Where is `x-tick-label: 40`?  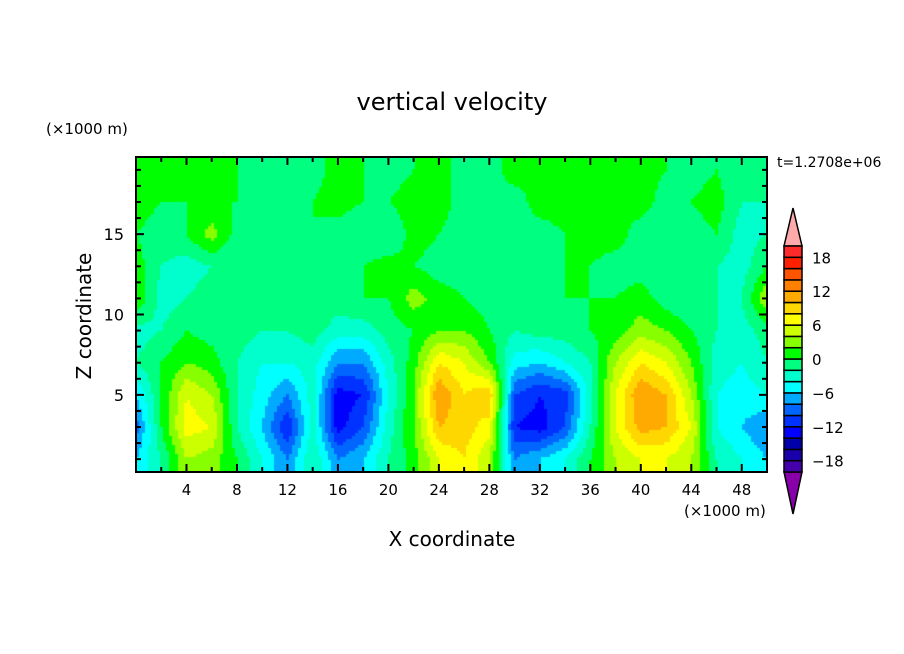
x-tick-label: 40 is located at coordinates (640, 490).